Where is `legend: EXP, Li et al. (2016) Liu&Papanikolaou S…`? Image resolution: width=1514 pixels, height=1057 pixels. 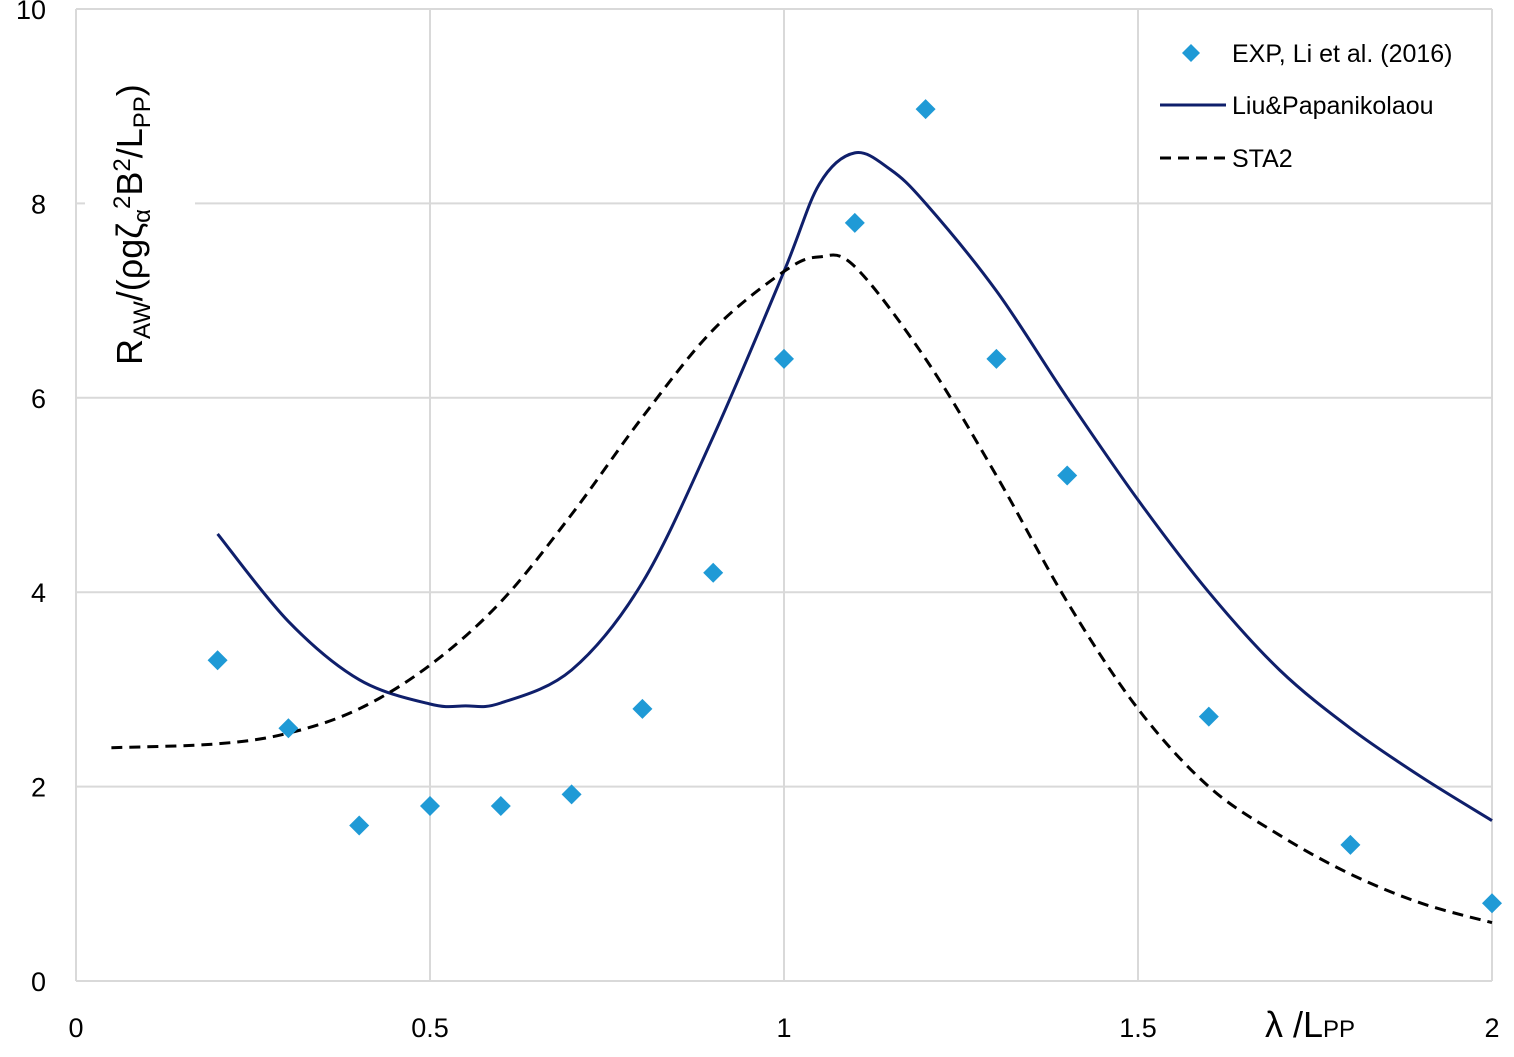 legend: EXP, Li et al. (2016) Liu&Papanikolaou S… is located at coordinates (1306, 106).